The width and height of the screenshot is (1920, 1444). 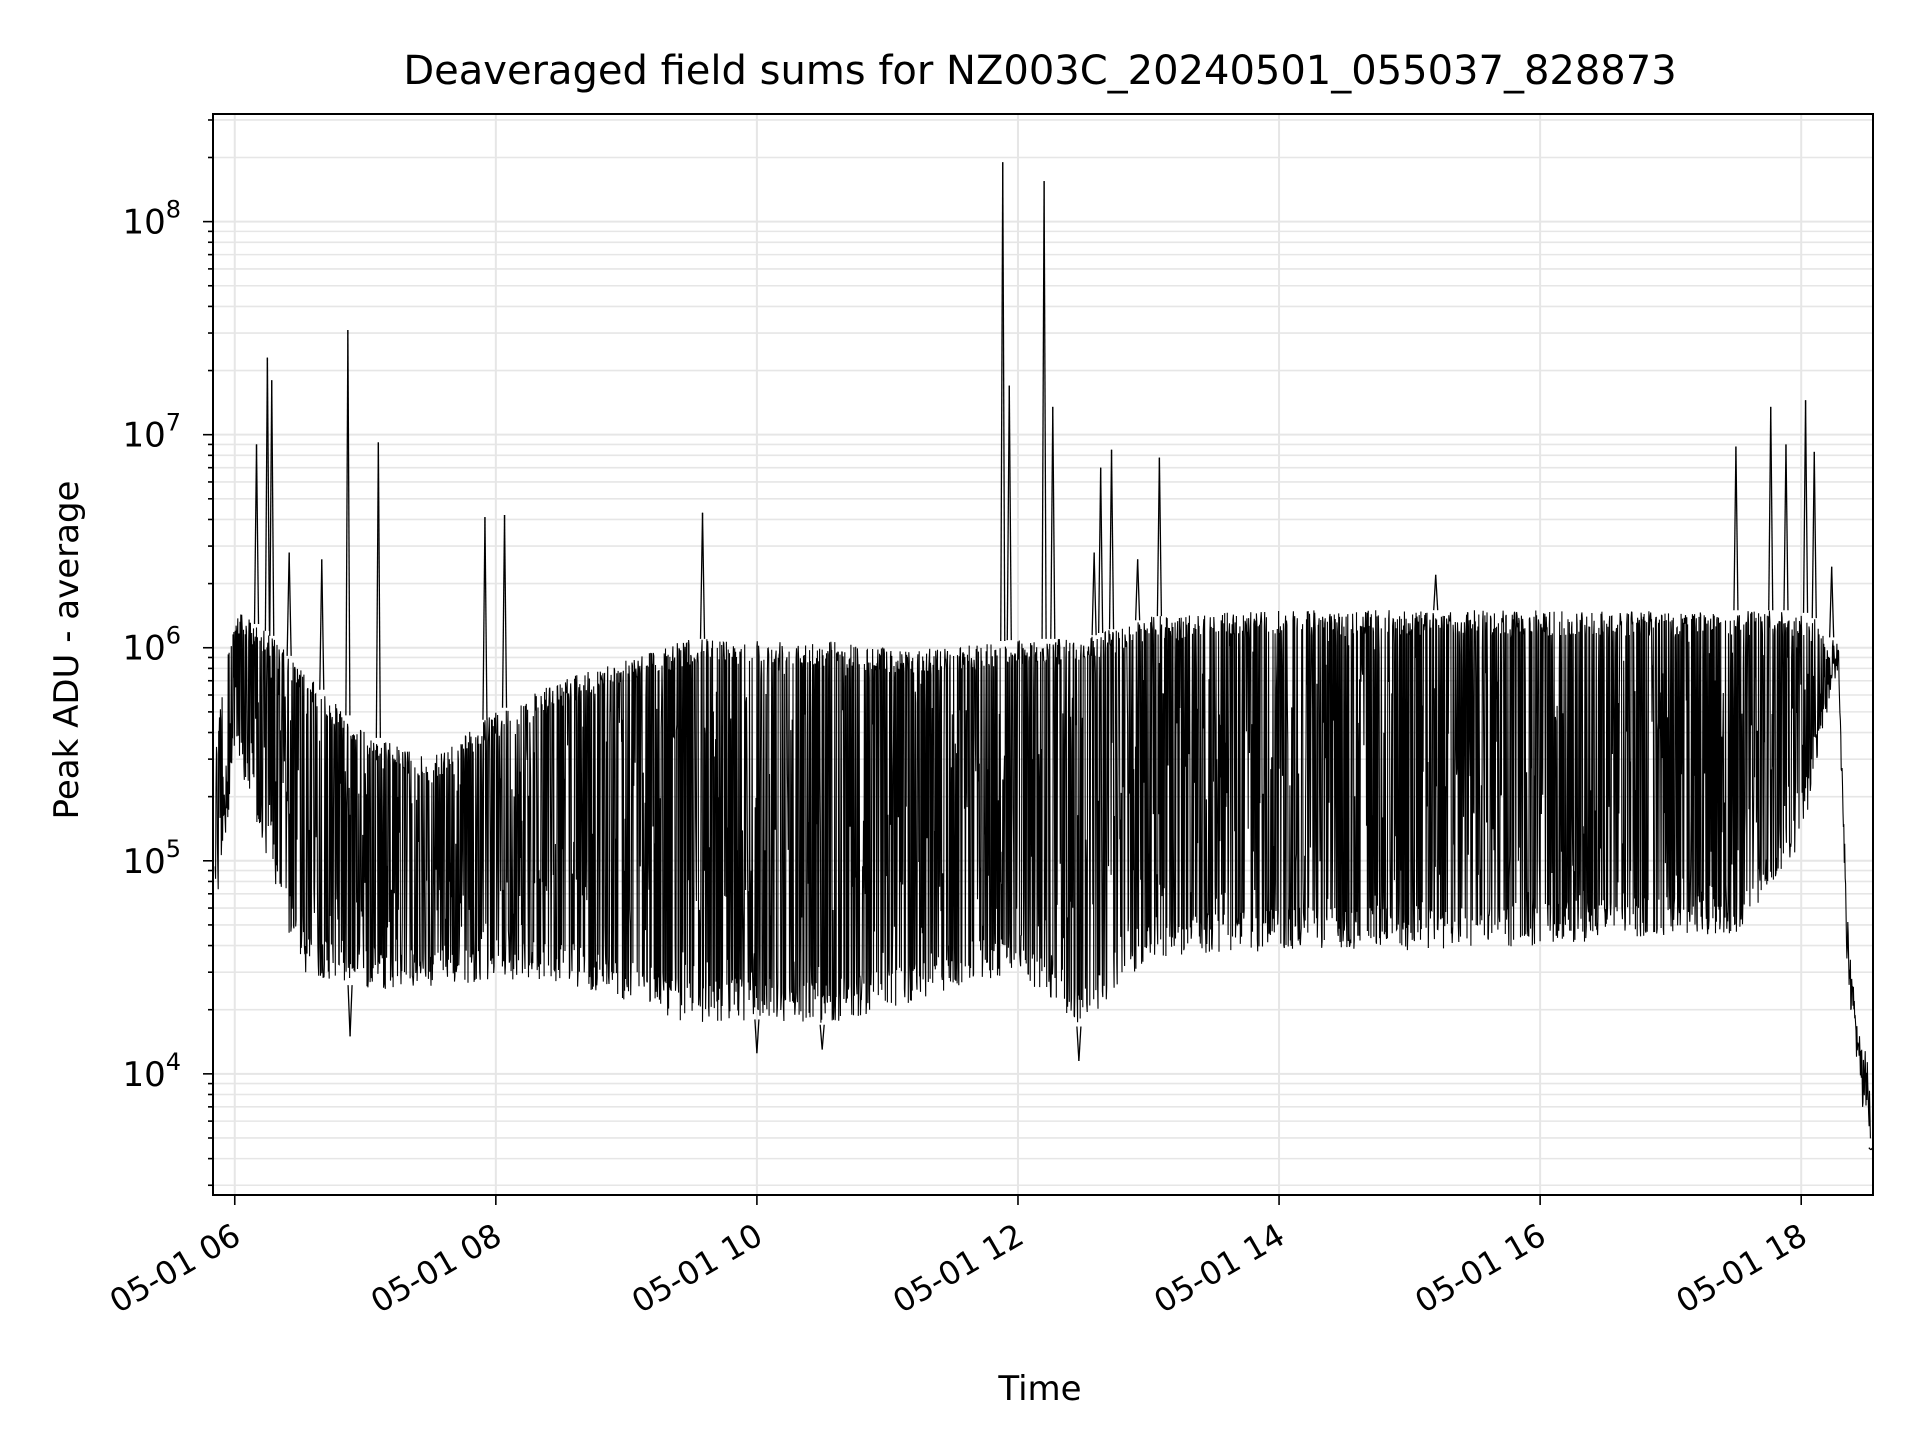 What do you see at coordinates (173, 210) in the screenshot?
I see `y-tick-exponent: 8` at bounding box center [173, 210].